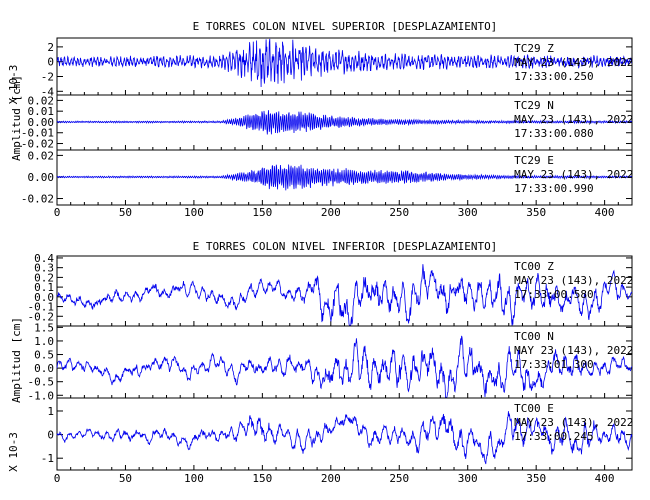  Describe the element at coordinates (534, 408) in the screenshot. I see `station-label: TC00 E` at that location.